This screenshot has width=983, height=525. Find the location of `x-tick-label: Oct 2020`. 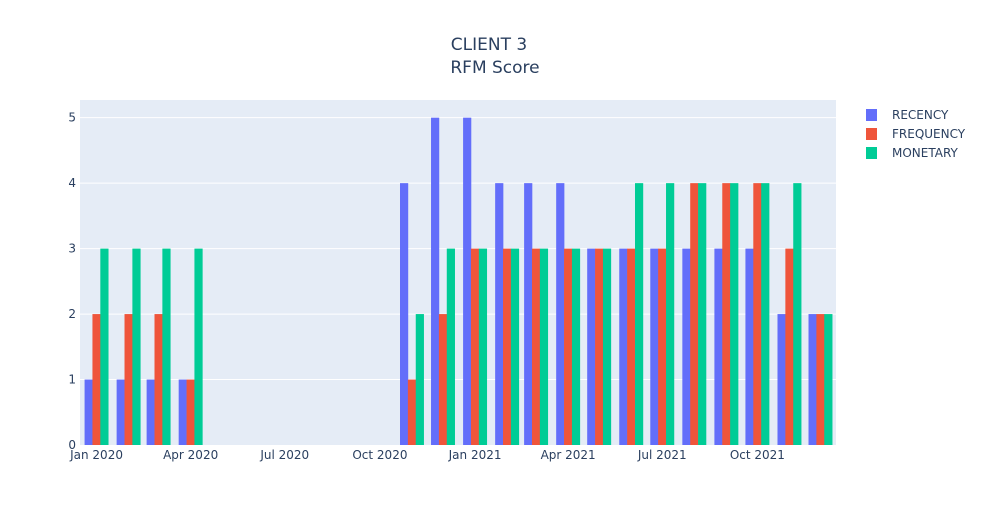

x-tick-label: Oct 2020 is located at coordinates (379, 455).